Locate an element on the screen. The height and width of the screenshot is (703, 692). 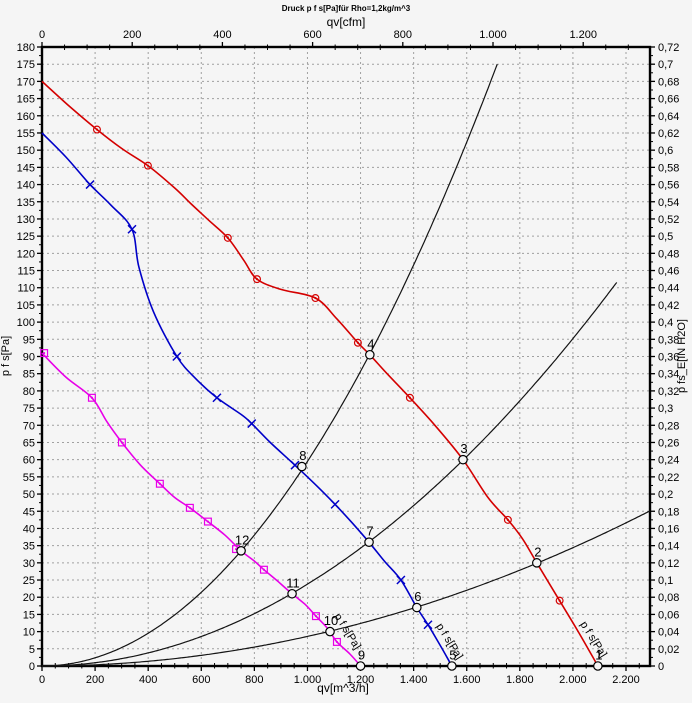
tick-label: 50 is located at coordinates (29, 495).